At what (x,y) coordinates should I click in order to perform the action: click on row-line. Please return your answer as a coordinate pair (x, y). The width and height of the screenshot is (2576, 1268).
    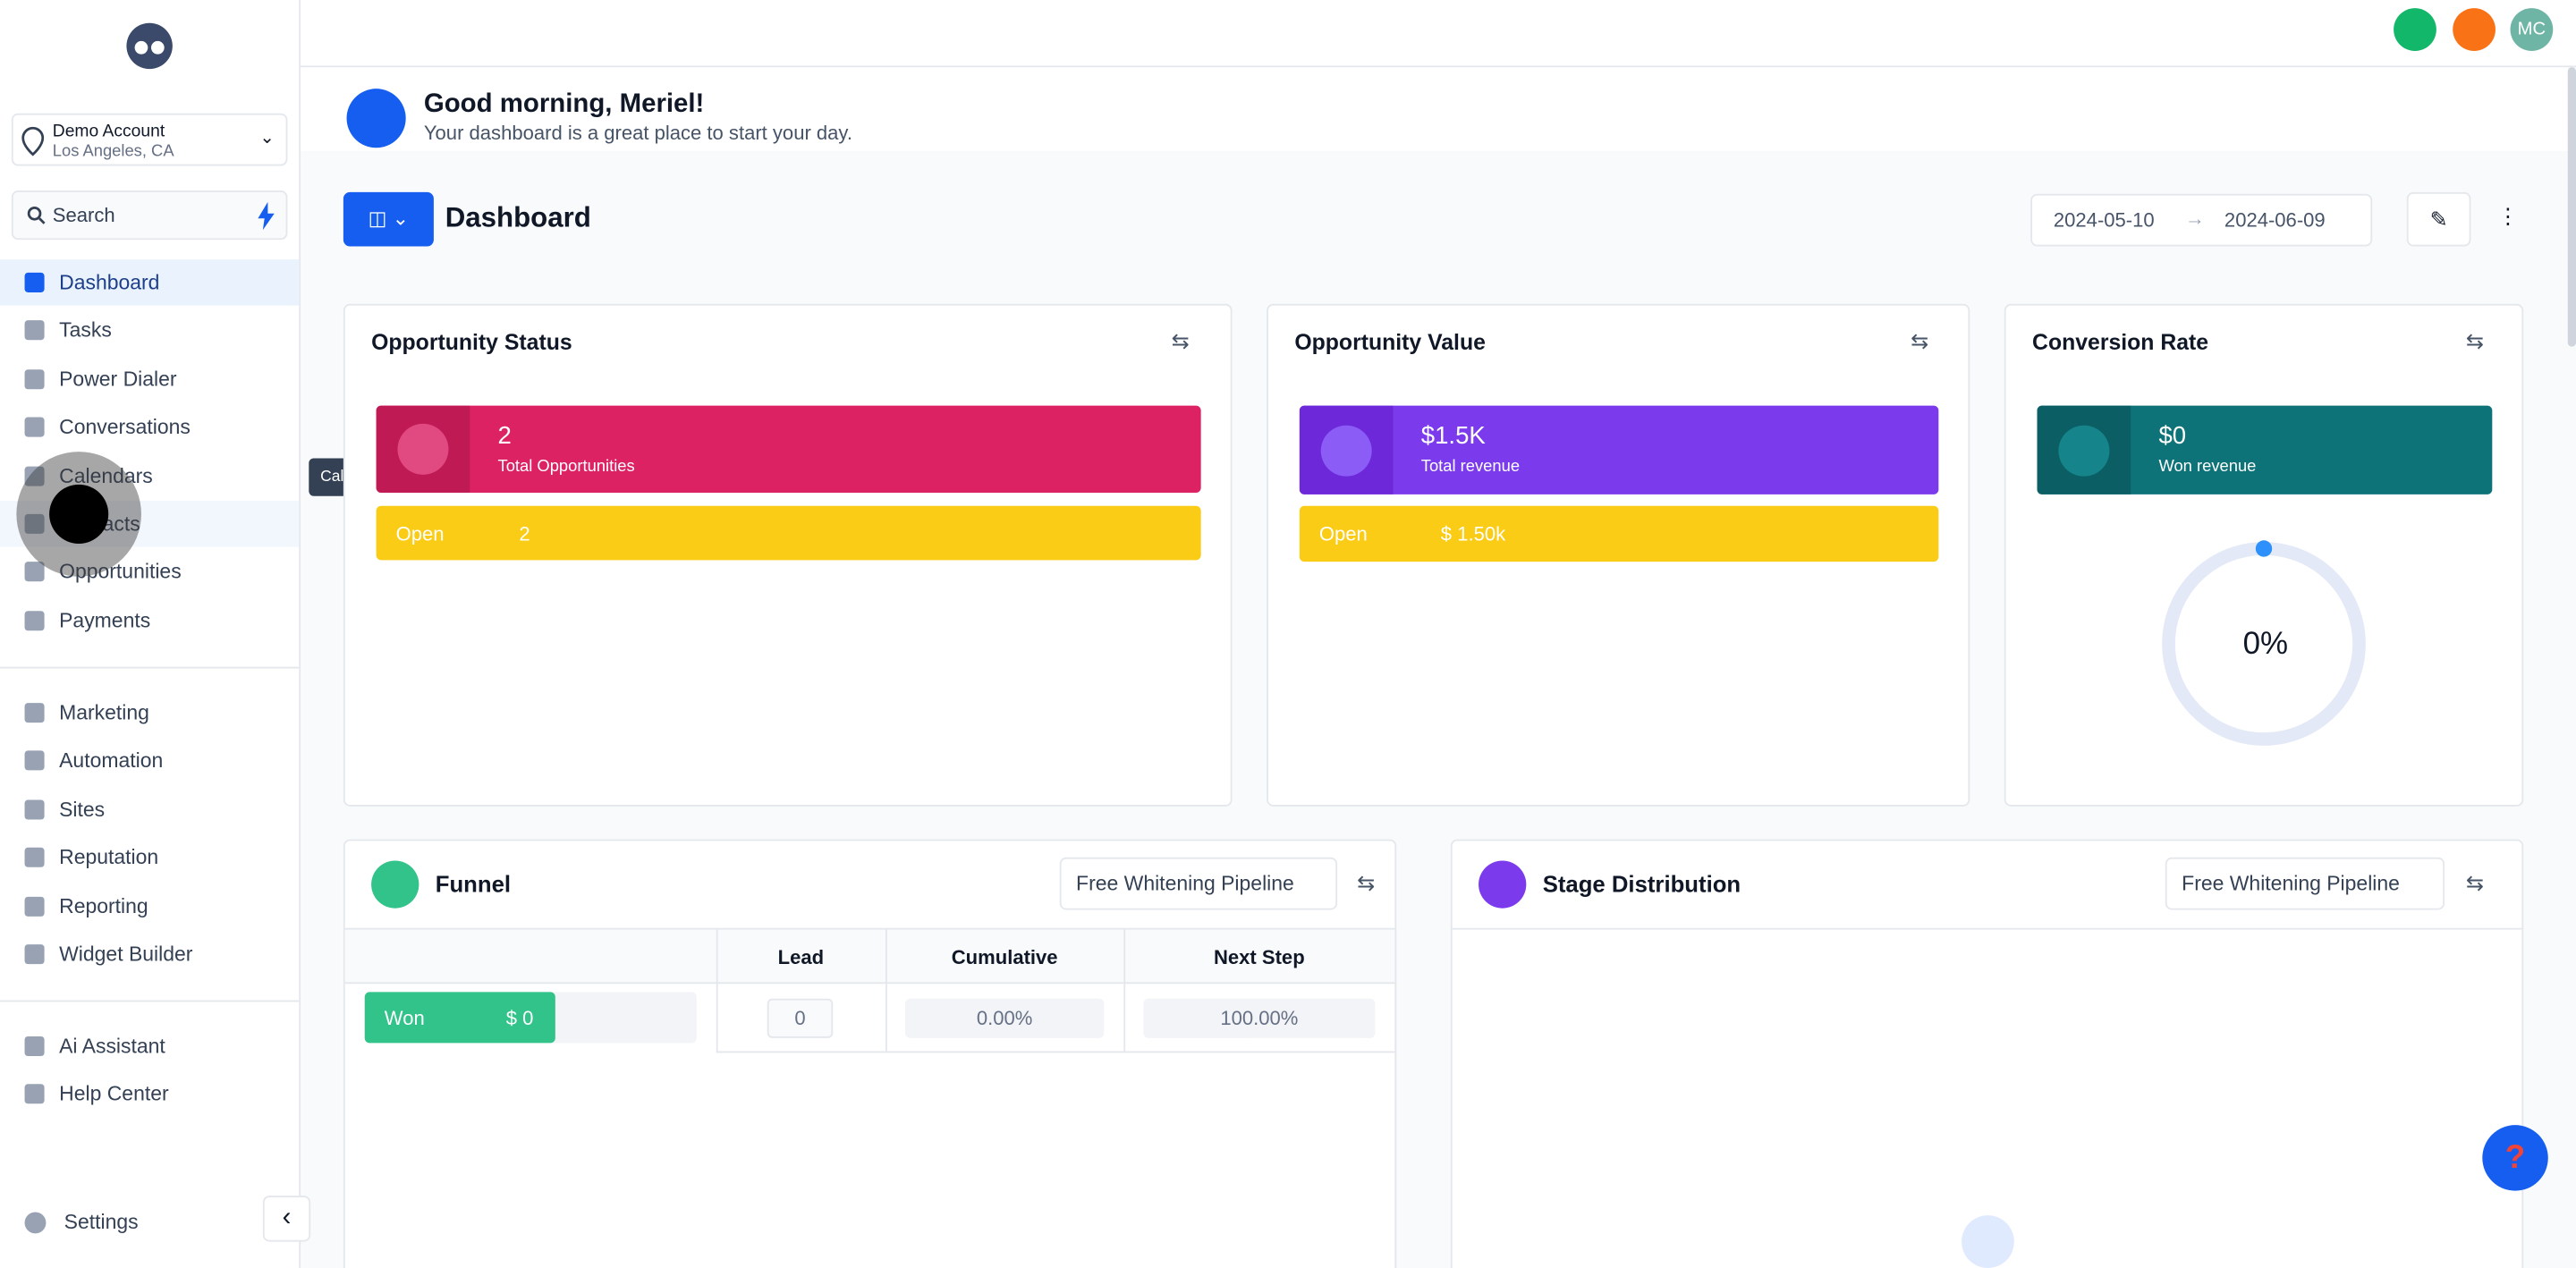
    Looking at the image, I should click on (1055, 1052).